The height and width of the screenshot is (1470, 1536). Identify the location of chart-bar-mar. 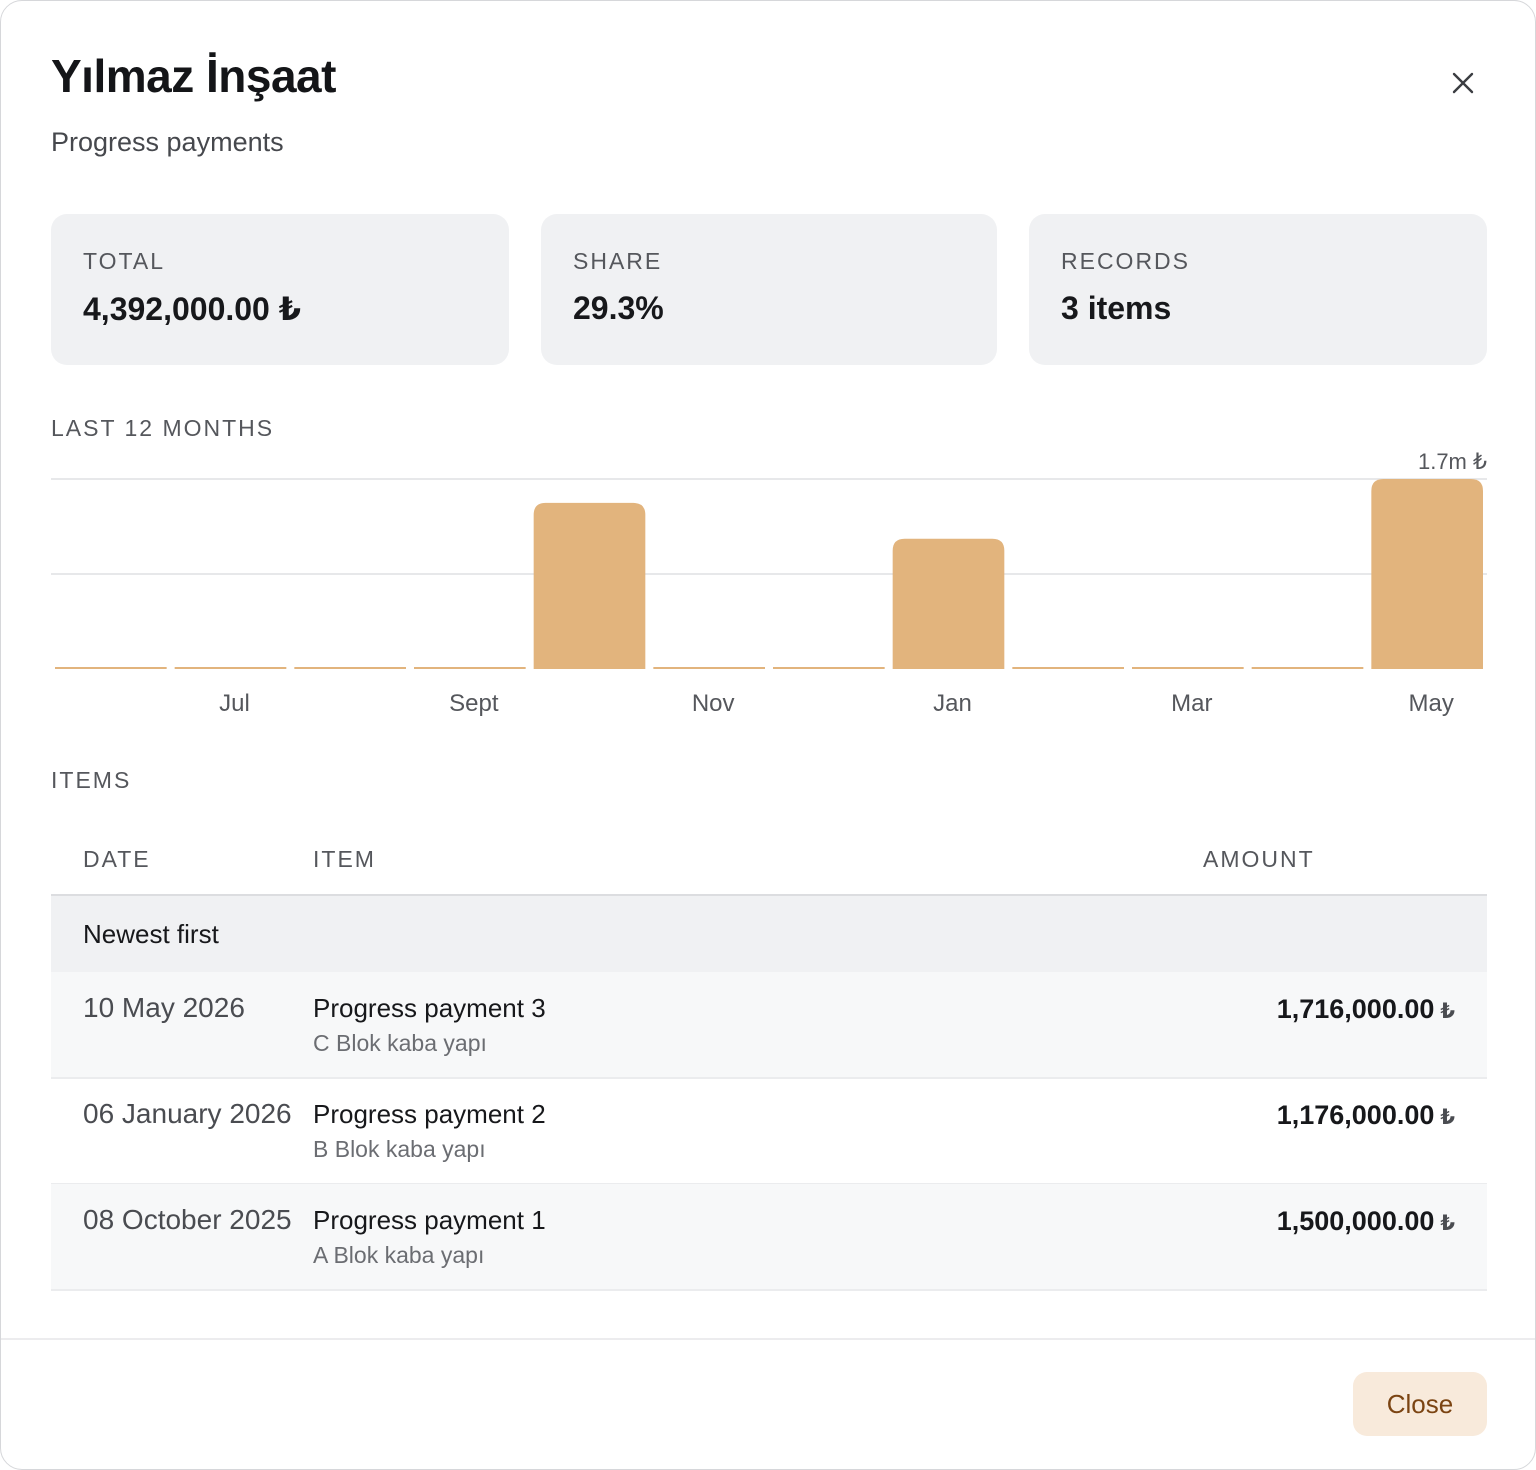
(1188, 668).